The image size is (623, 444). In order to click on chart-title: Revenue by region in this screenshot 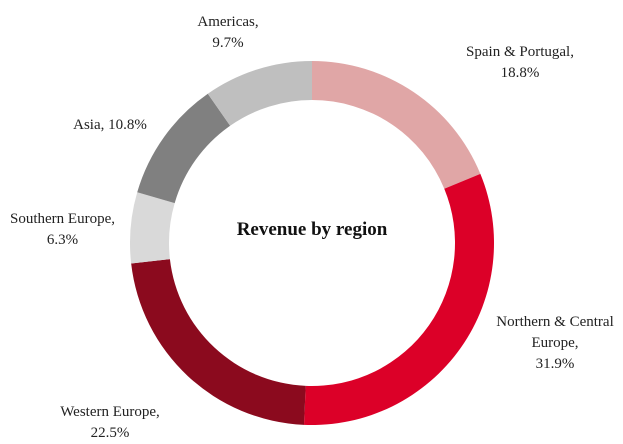, I will do `click(312, 229)`.